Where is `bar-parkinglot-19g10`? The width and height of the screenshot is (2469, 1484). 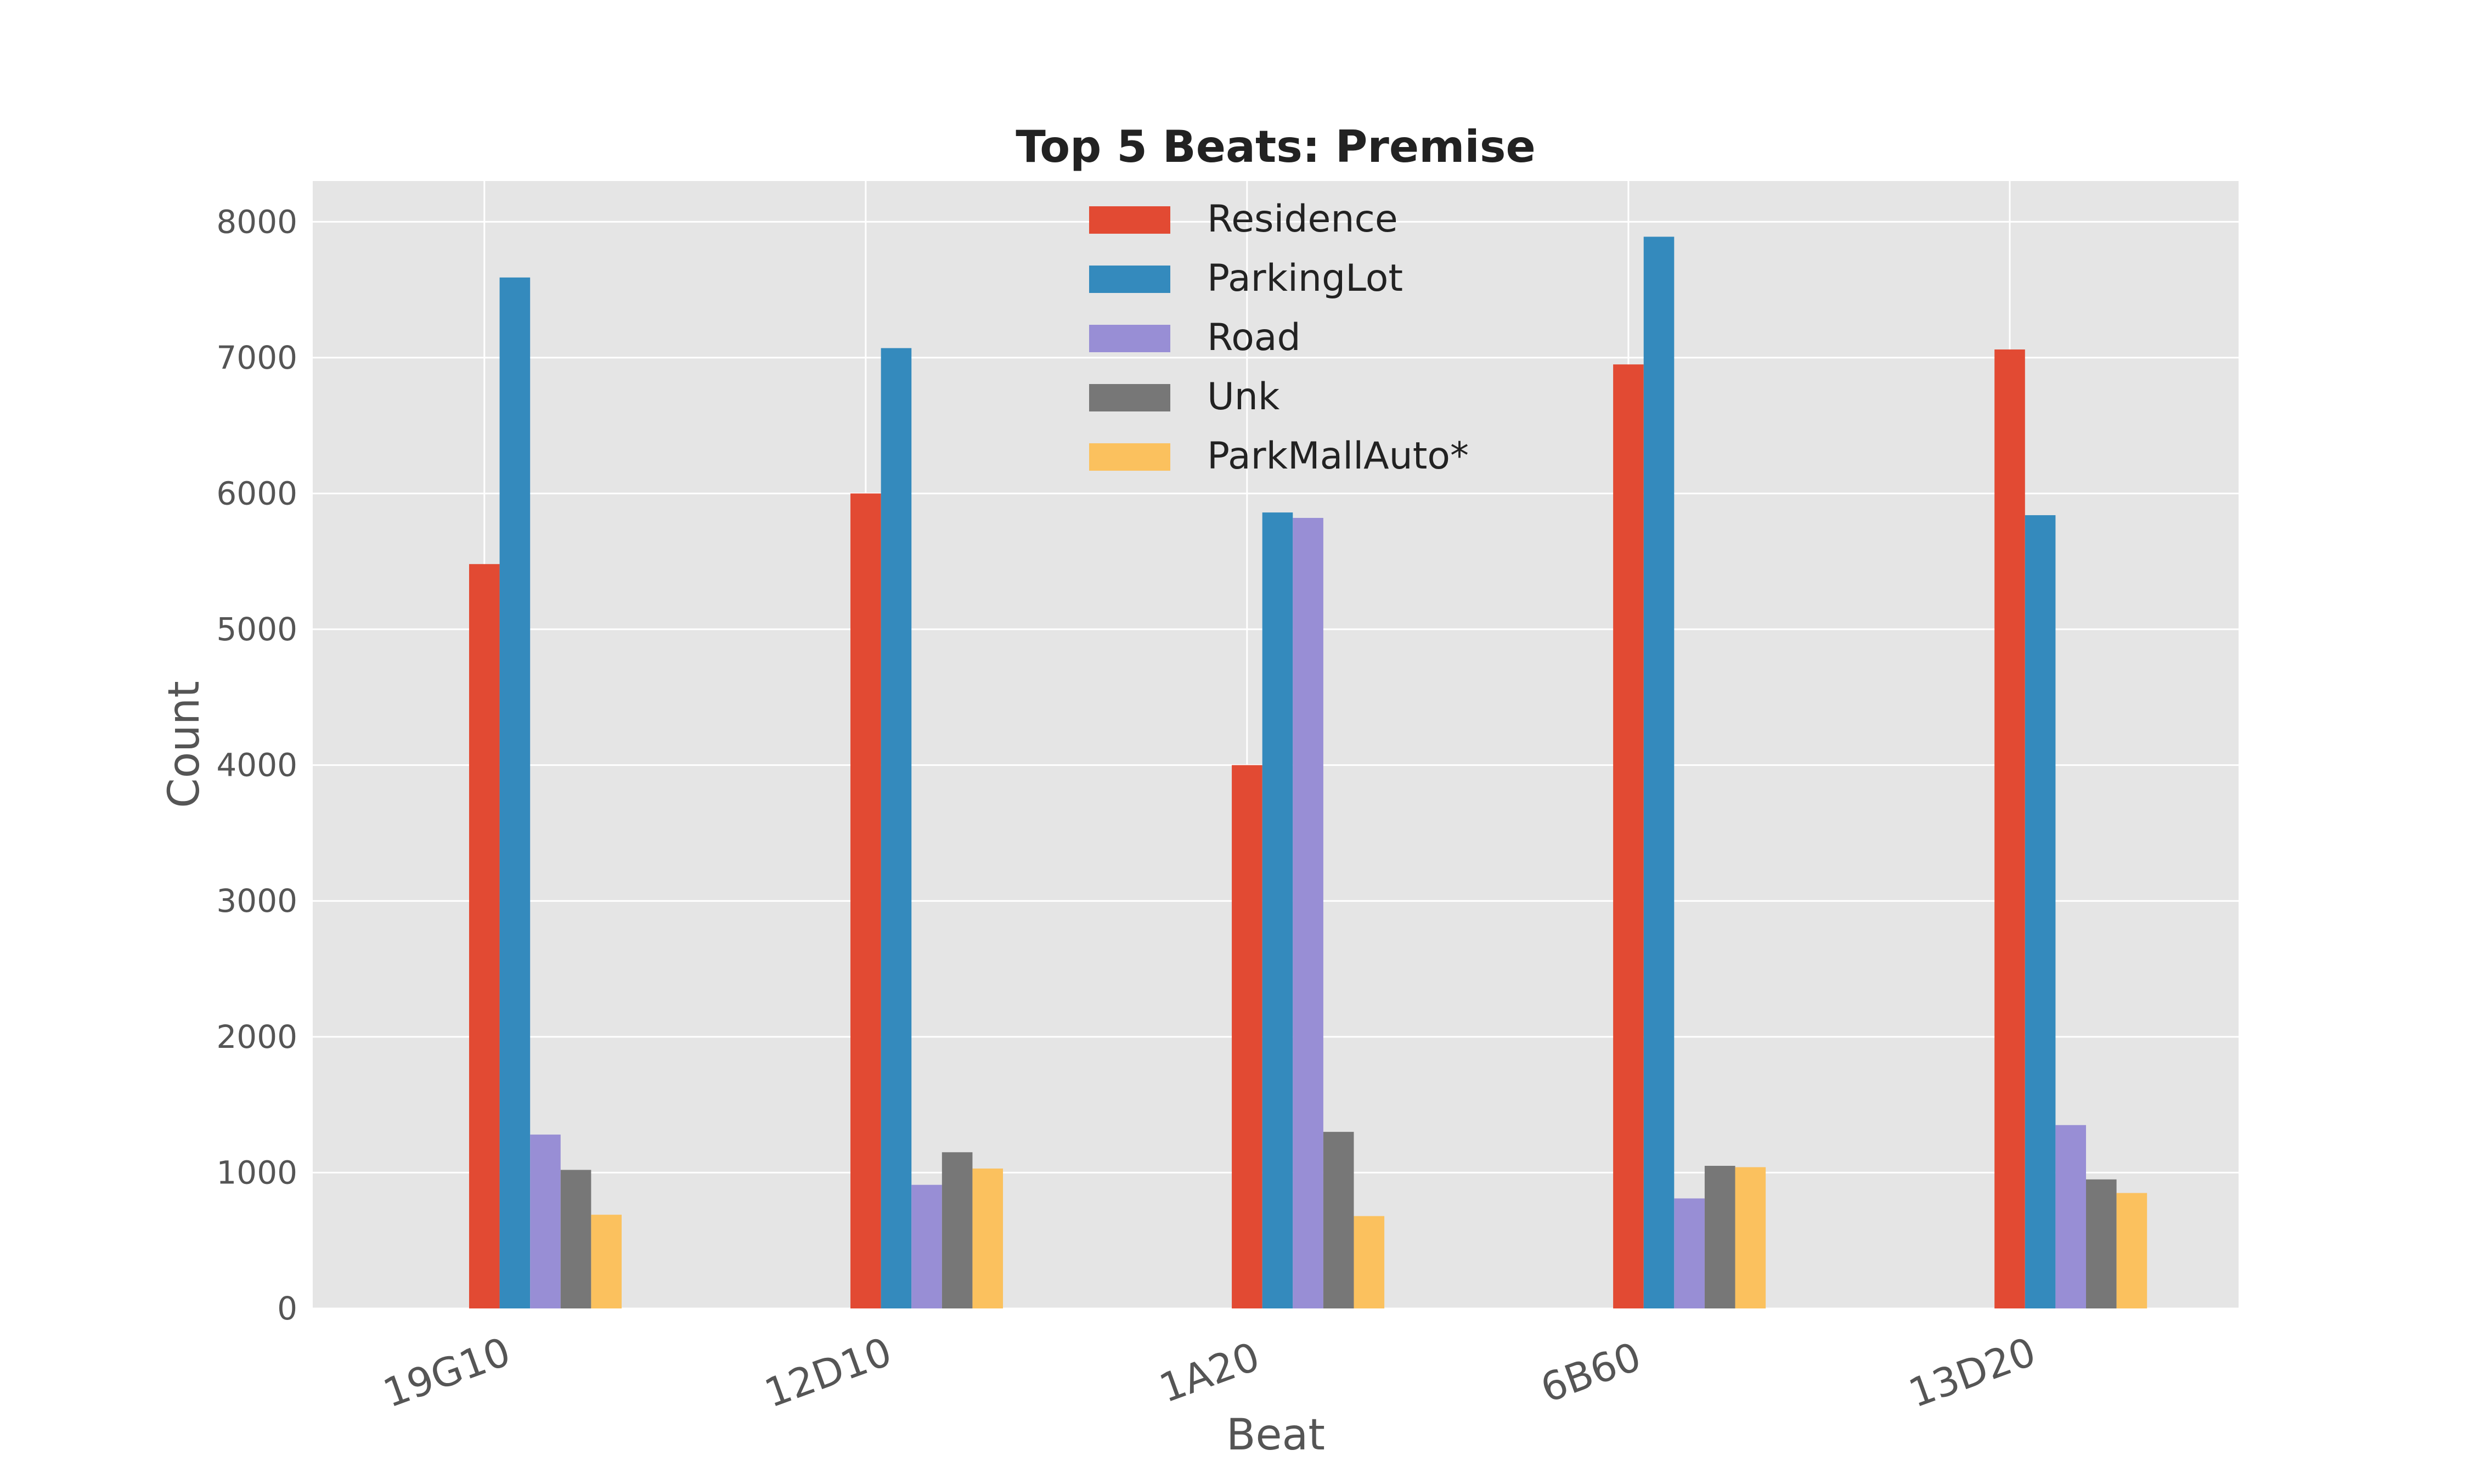 bar-parkinglot-19g10 is located at coordinates (515, 792).